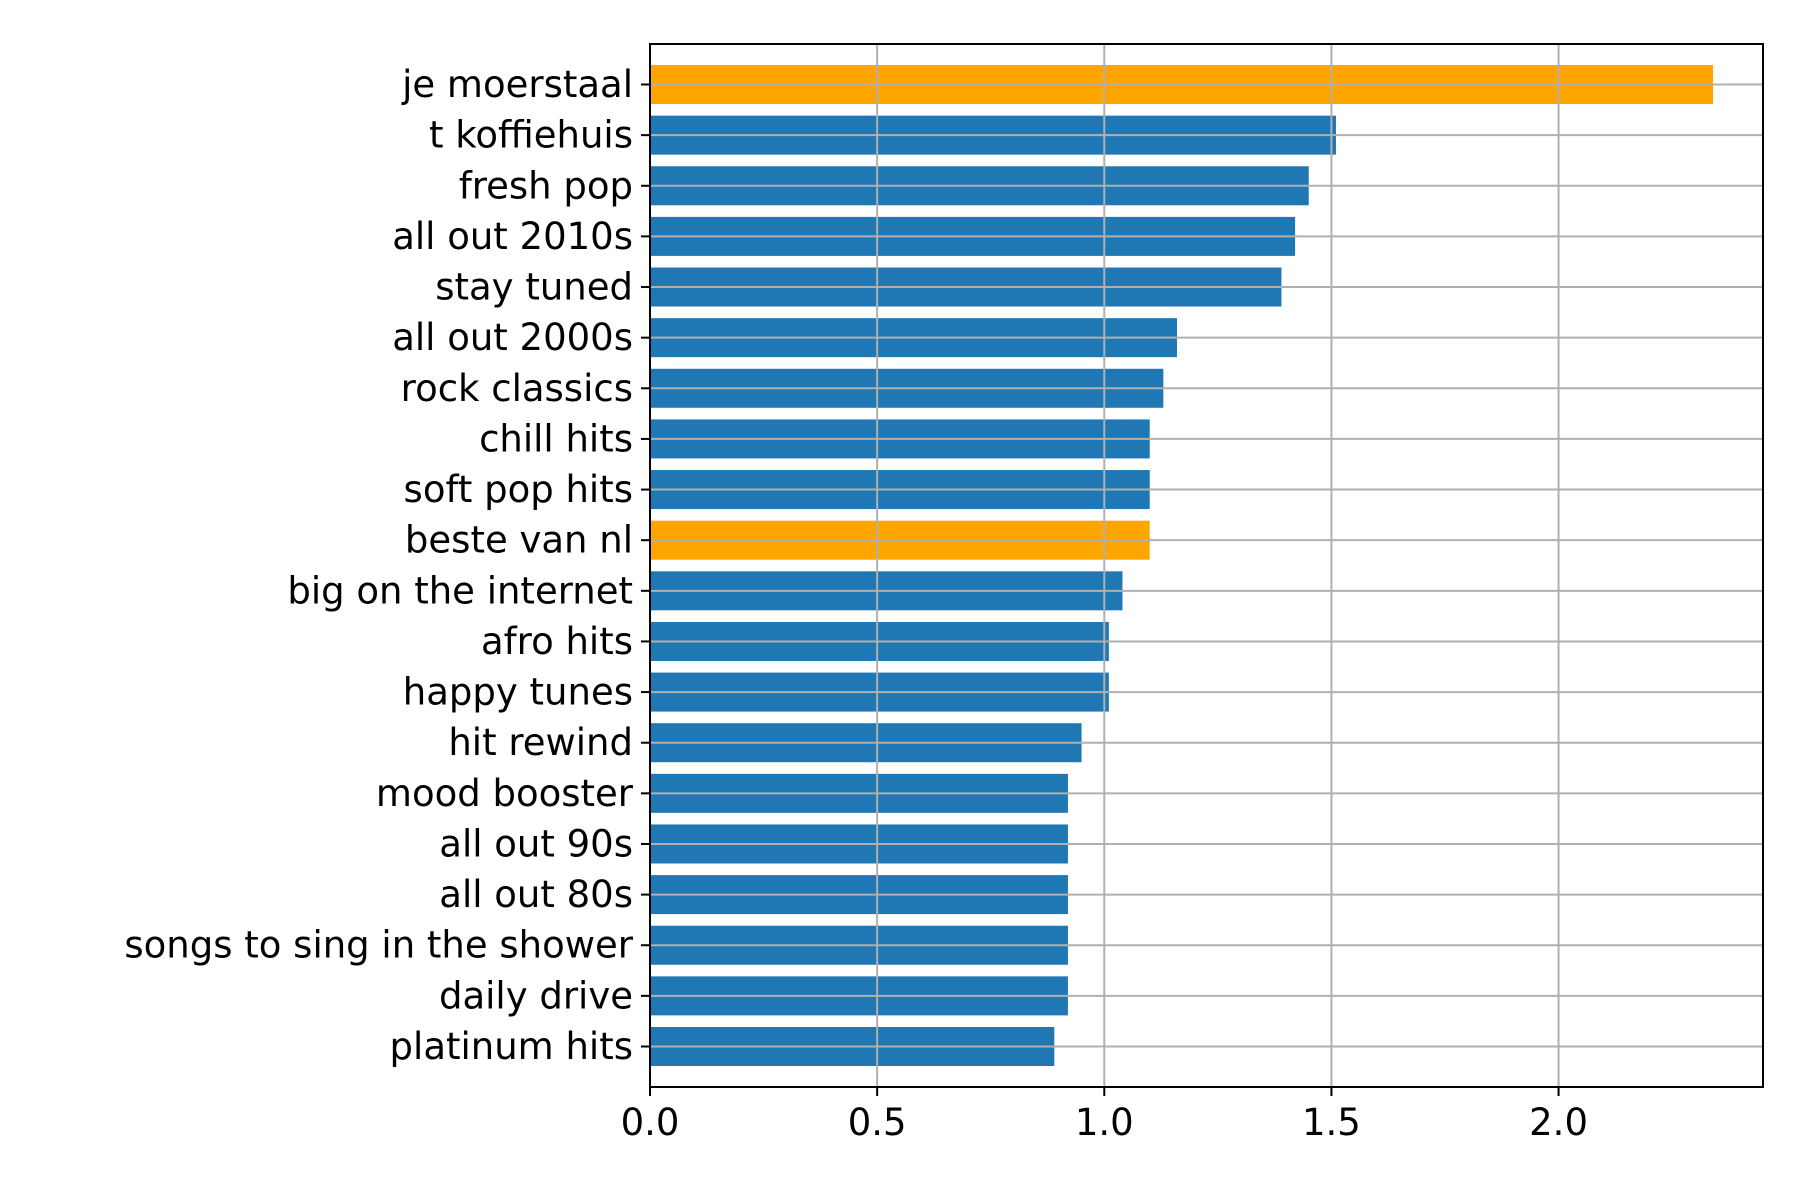 Image resolution: width=1800 pixels, height=1200 pixels. What do you see at coordinates (517, 388) in the screenshot?
I see `y-tick-label: rock classics` at bounding box center [517, 388].